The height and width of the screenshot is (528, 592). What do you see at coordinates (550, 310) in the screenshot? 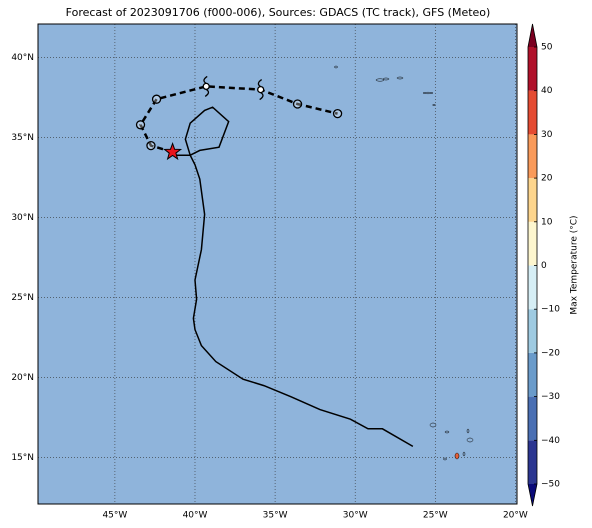
I see `colorbar-tick-label: −10` at bounding box center [550, 310].